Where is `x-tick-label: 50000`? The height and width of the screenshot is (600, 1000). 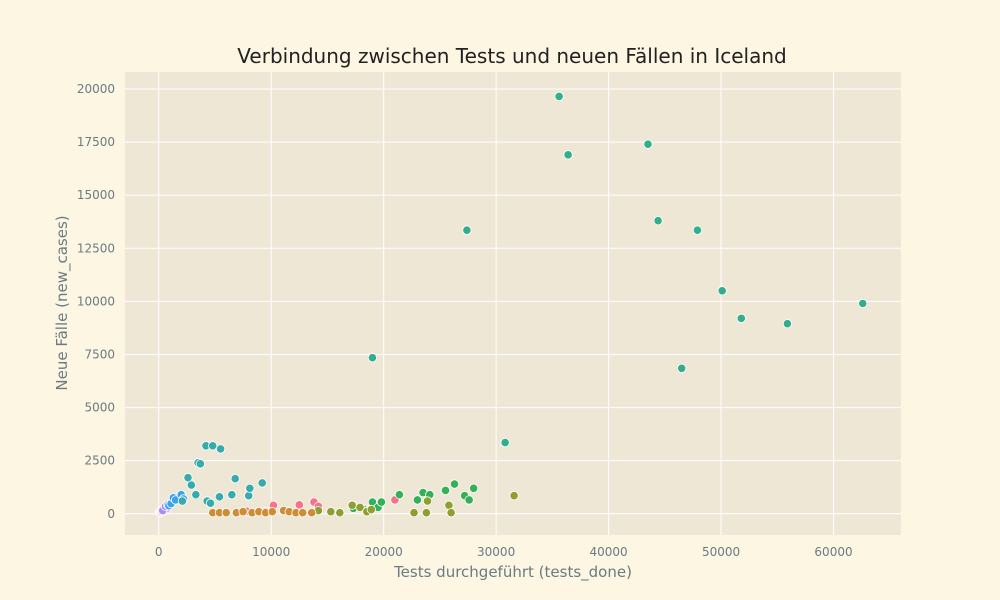
x-tick-label: 50000 is located at coordinates (721, 552).